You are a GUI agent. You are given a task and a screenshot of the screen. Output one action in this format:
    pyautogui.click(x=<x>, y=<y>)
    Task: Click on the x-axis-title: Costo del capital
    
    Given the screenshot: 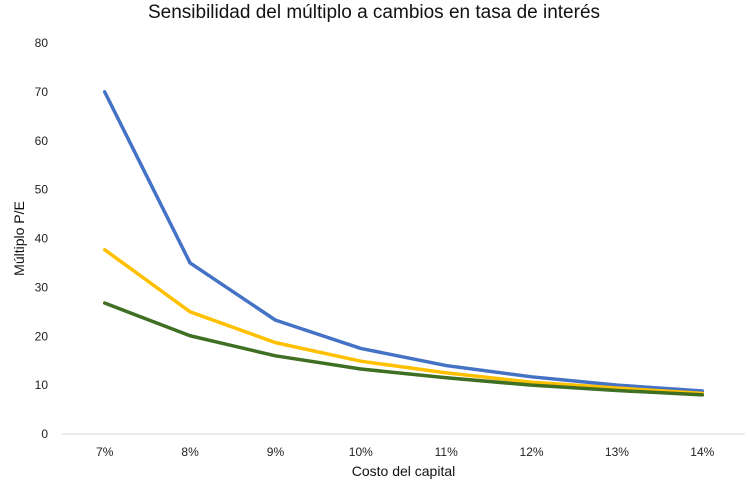 What is the action you would take?
    pyautogui.click(x=404, y=471)
    